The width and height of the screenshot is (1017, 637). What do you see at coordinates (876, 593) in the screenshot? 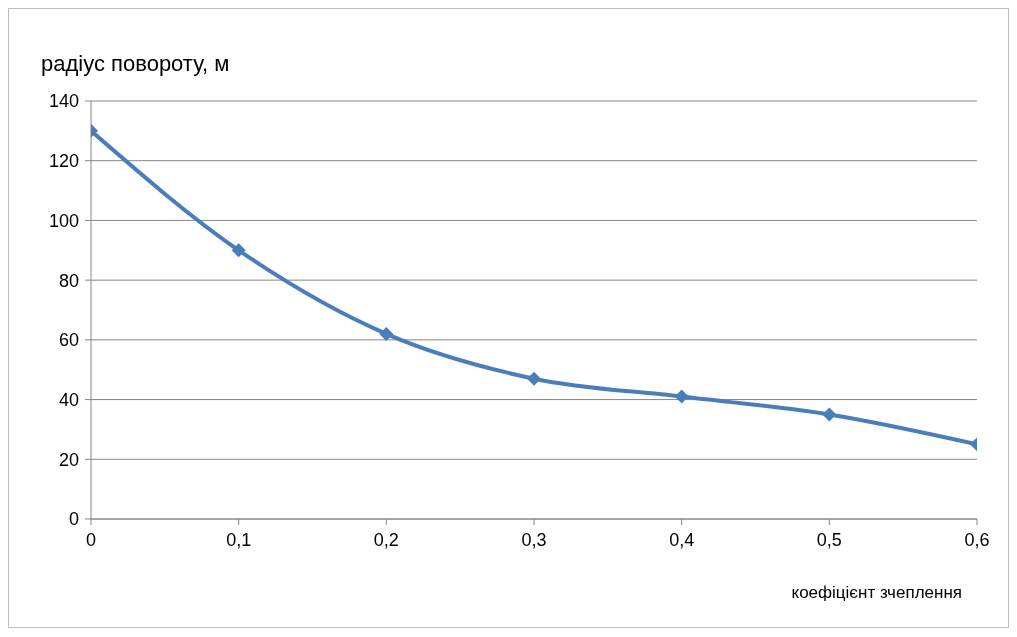
I see `x-axis-title: коефіцієнт зчеплення` at bounding box center [876, 593].